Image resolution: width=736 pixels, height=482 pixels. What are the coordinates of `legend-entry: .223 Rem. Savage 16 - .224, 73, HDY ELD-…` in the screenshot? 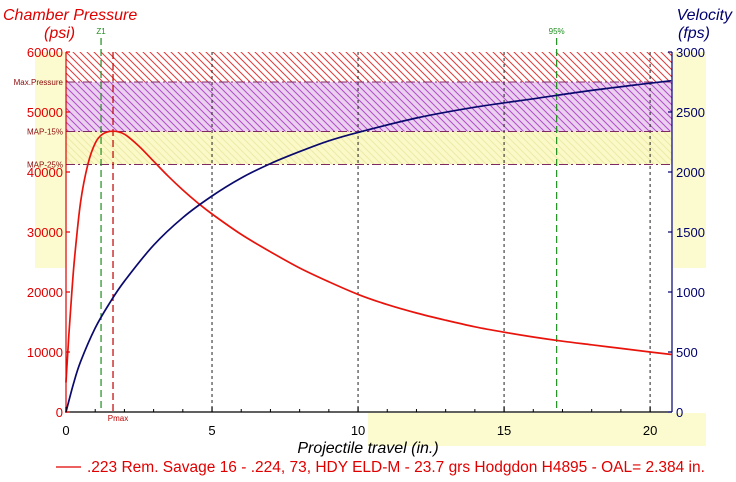 It's located at (396, 467).